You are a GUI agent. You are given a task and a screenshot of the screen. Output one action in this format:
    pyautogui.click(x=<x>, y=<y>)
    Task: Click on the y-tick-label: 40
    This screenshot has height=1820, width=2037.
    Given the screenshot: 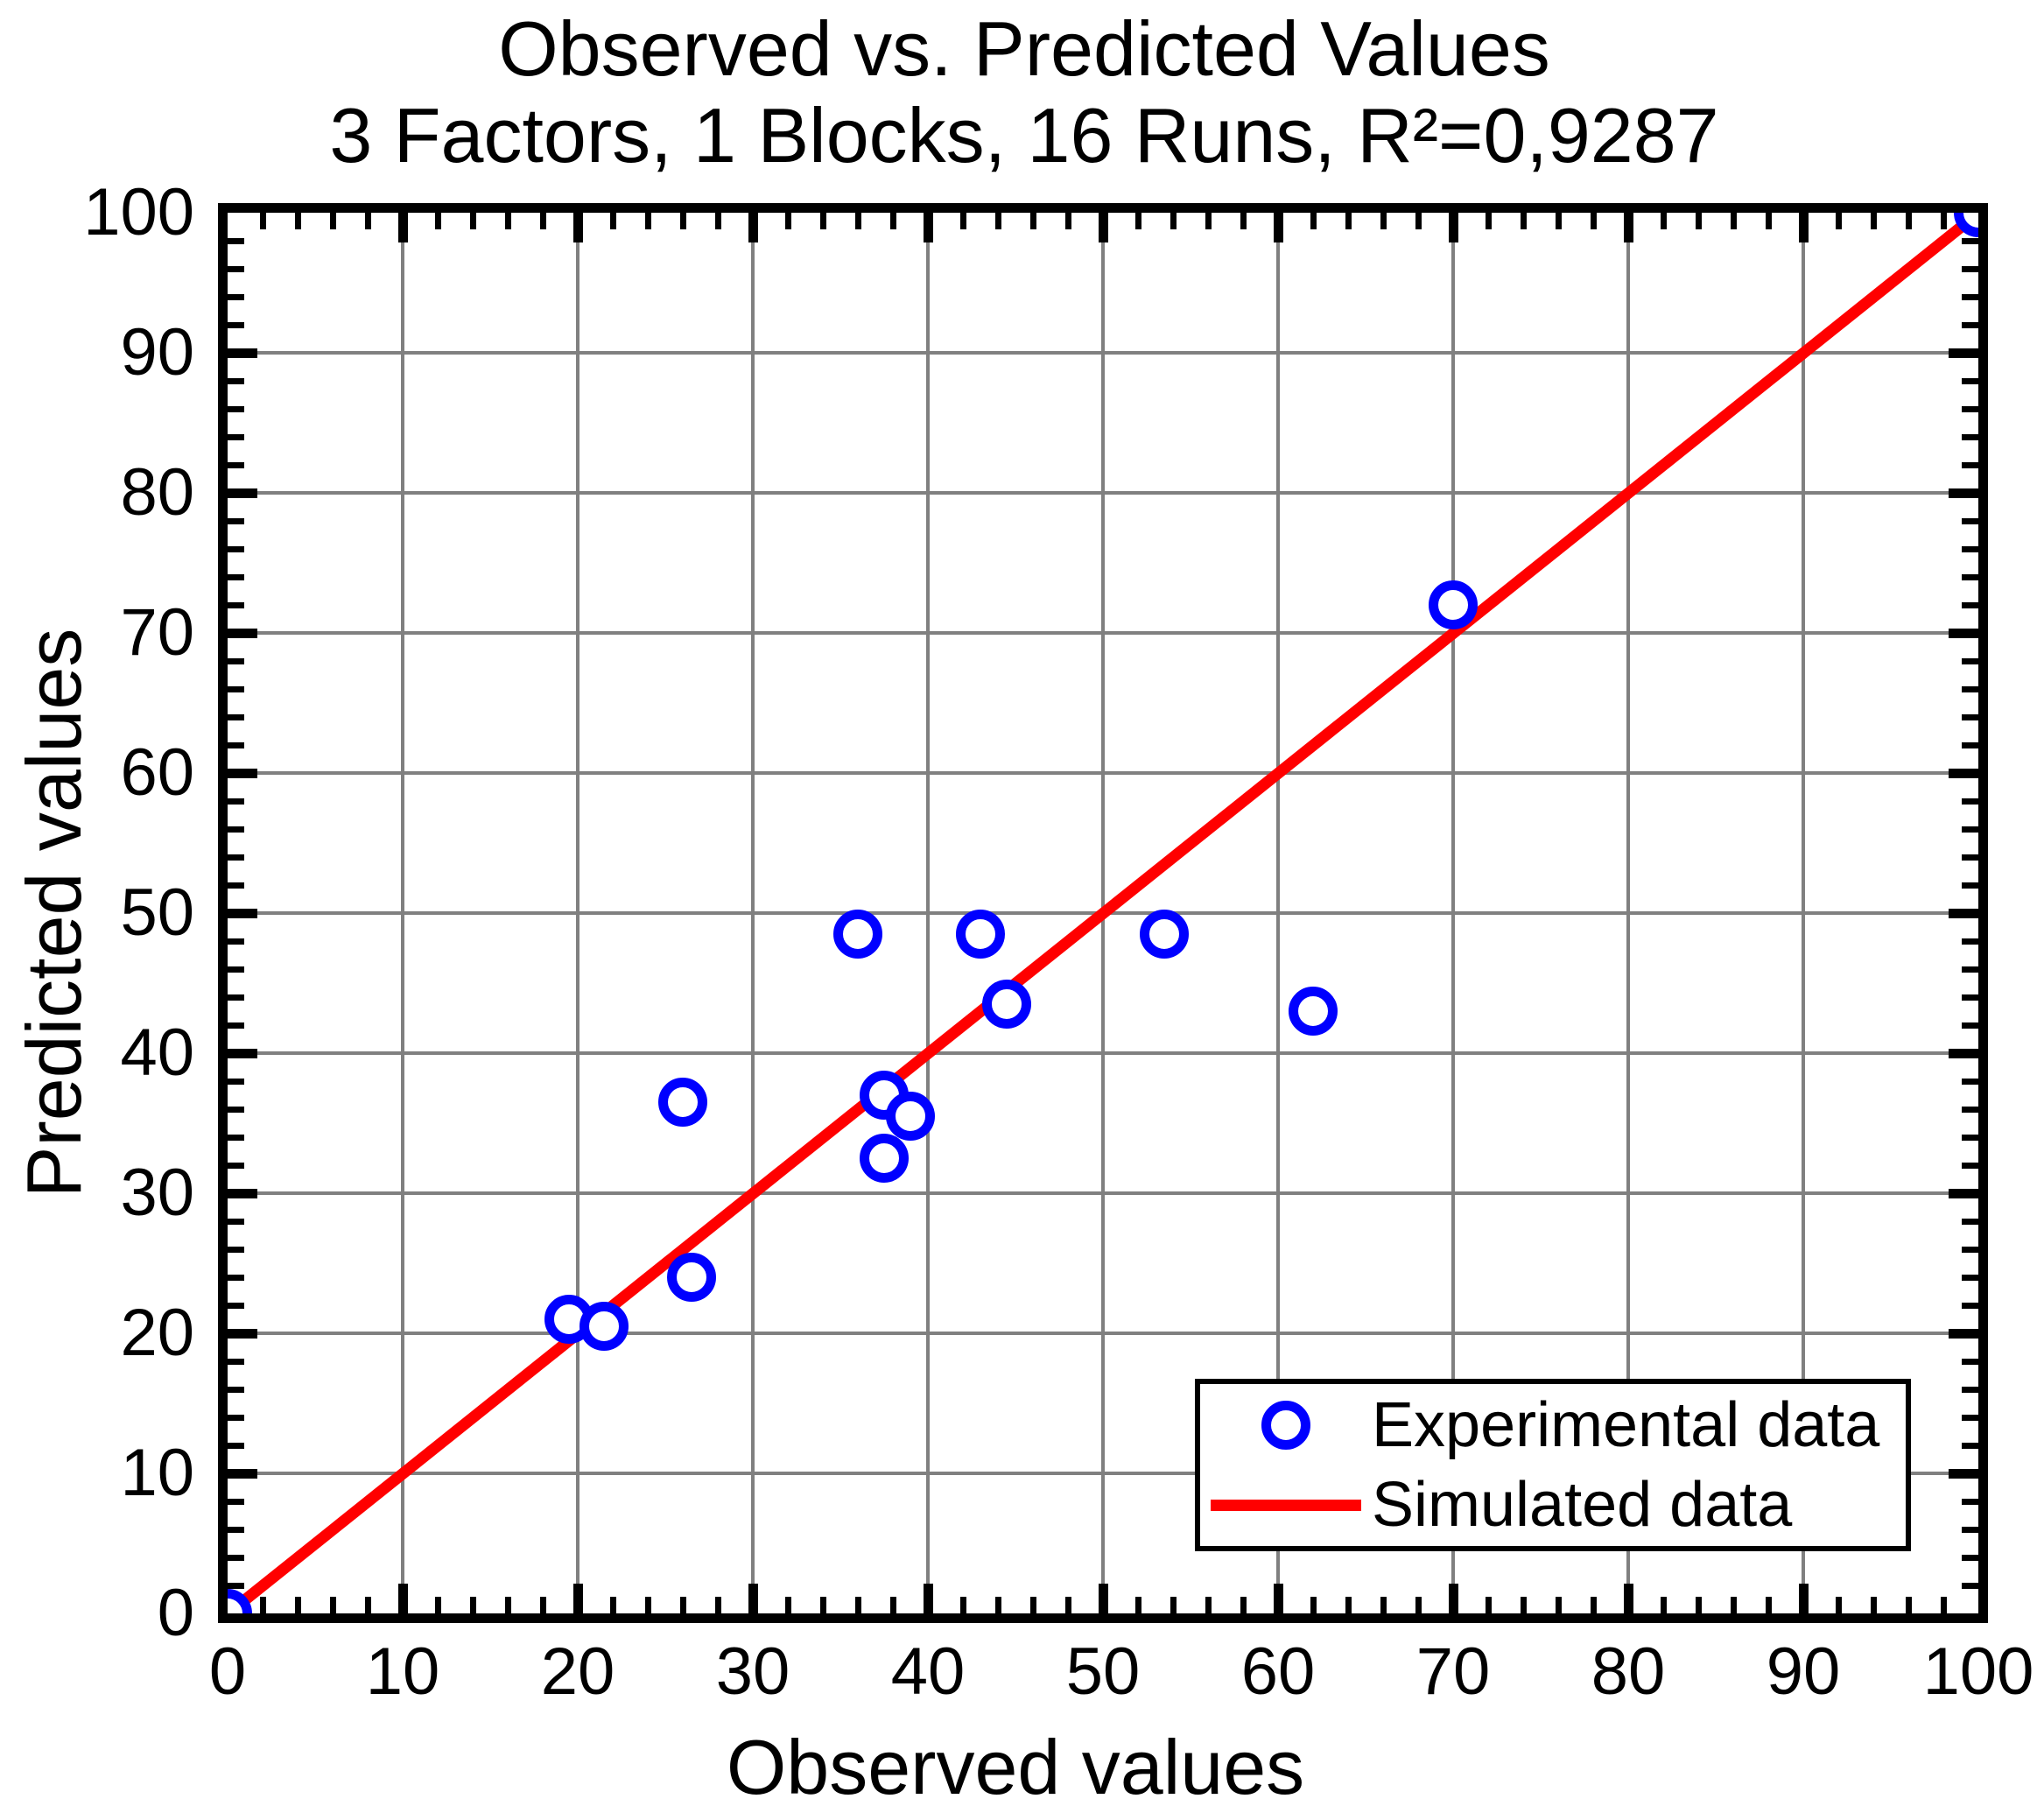 What is the action you would take?
    pyautogui.click(x=157, y=1052)
    